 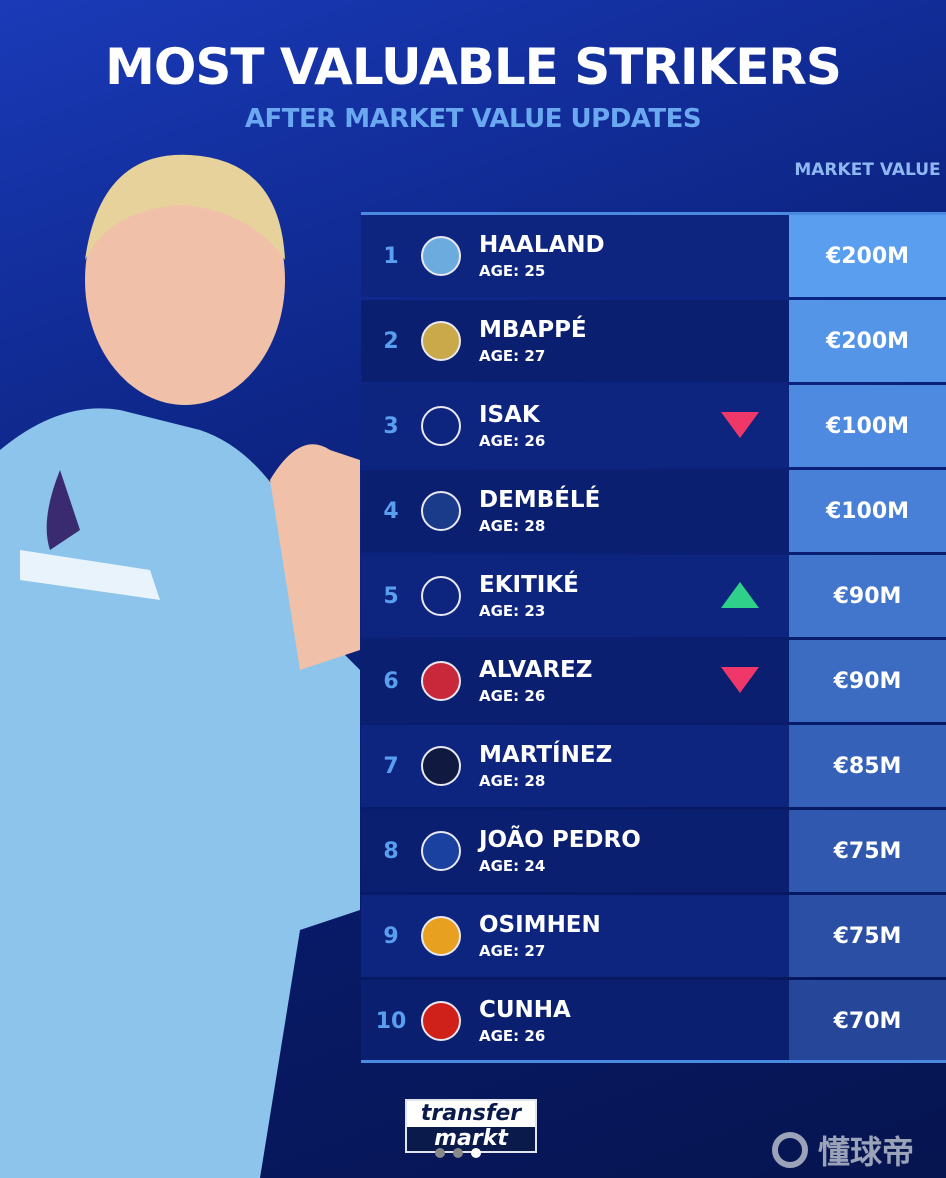 I want to click on galatasaray-crest-icon, so click(x=441, y=936).